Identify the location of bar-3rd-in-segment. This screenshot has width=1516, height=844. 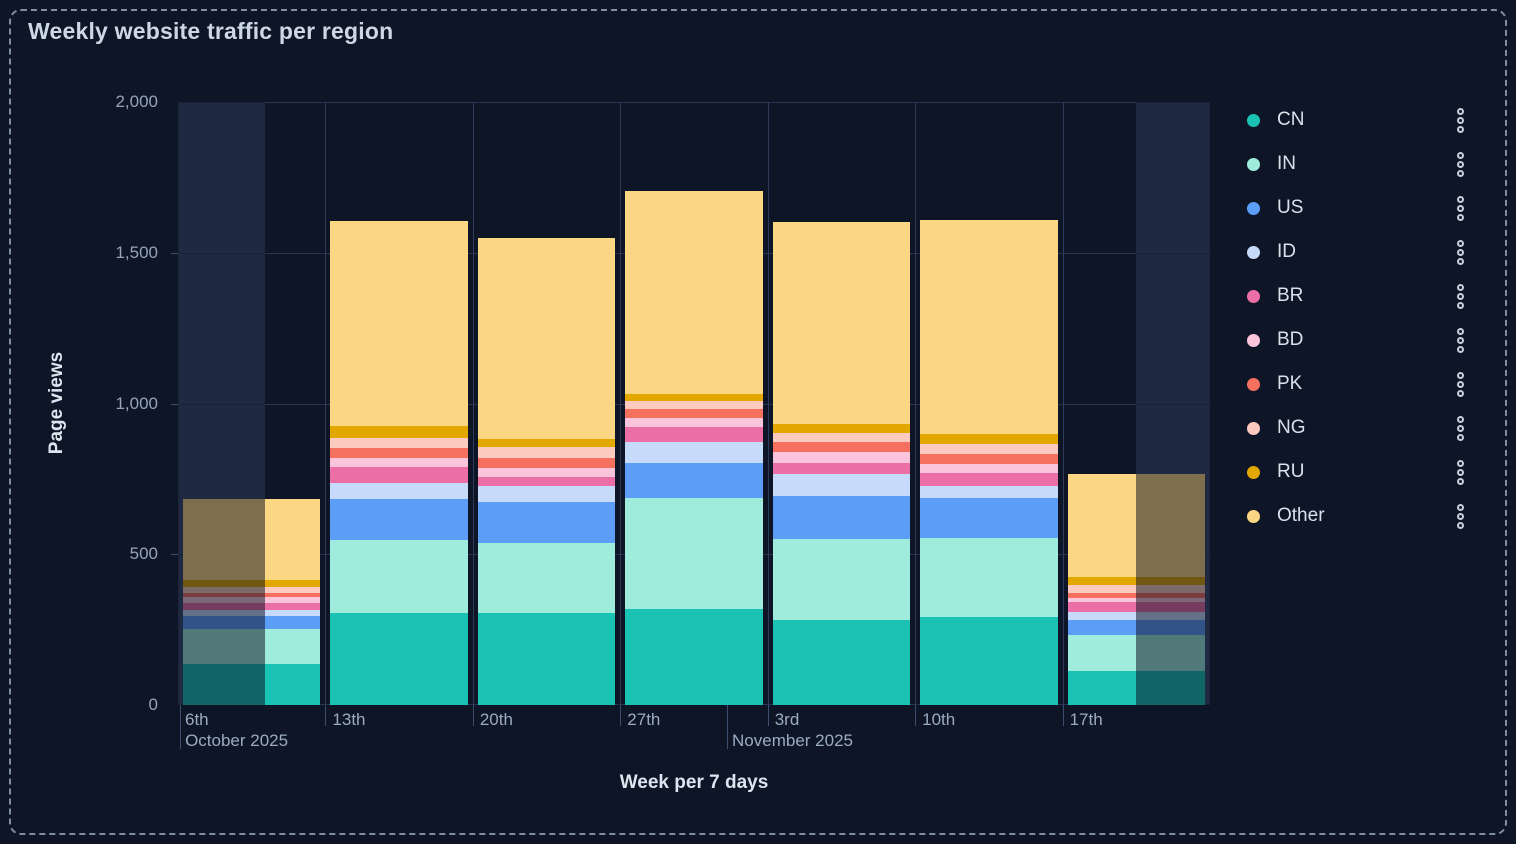
(841, 579).